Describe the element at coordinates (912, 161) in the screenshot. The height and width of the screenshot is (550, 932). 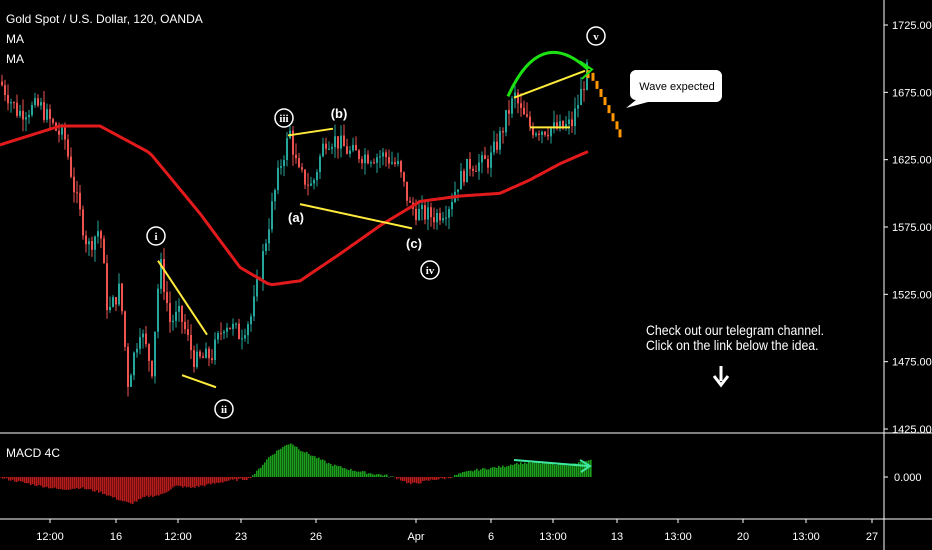
I see `price-tick-label: 1625.000` at that location.